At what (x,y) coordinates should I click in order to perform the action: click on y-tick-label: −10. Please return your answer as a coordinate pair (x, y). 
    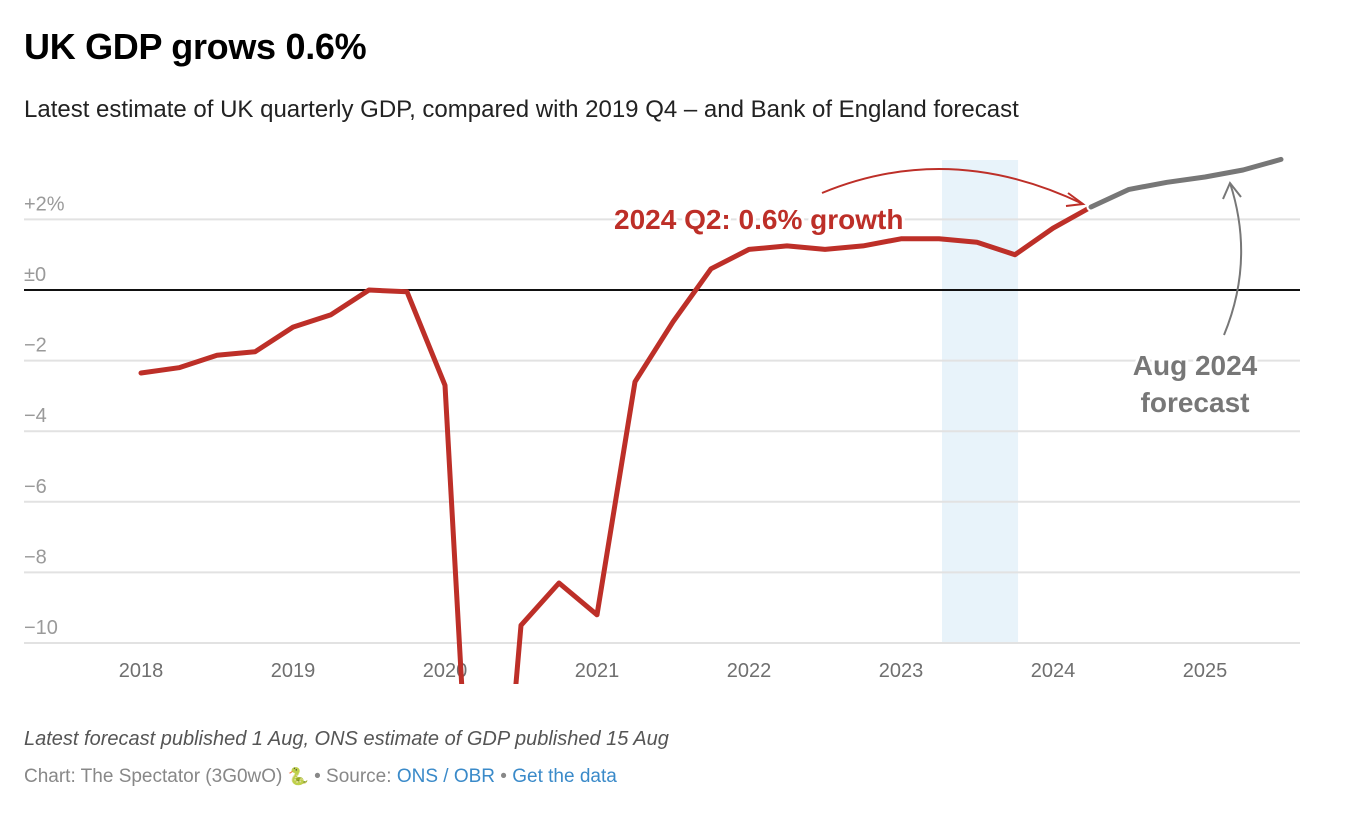
    Looking at the image, I should click on (41, 628).